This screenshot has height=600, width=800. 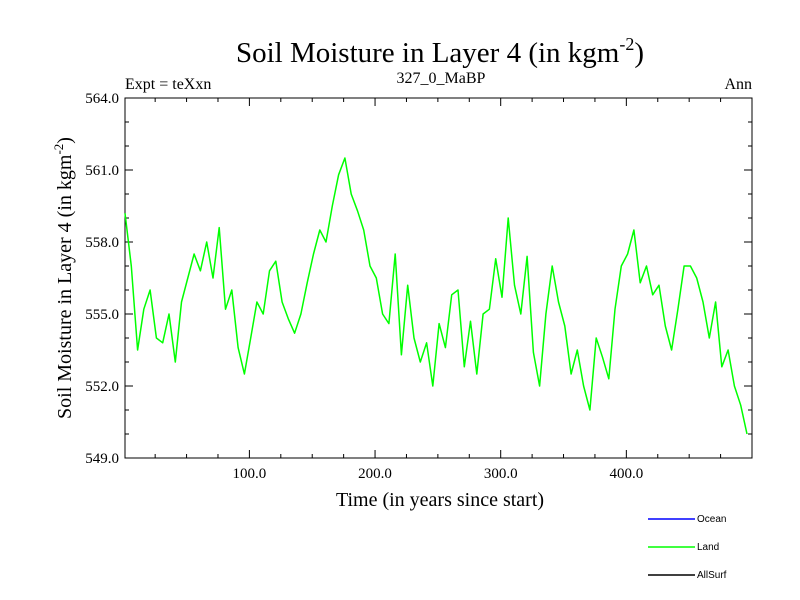 What do you see at coordinates (687, 547) in the screenshot?
I see `legend: Ocean Land AllSurf` at bounding box center [687, 547].